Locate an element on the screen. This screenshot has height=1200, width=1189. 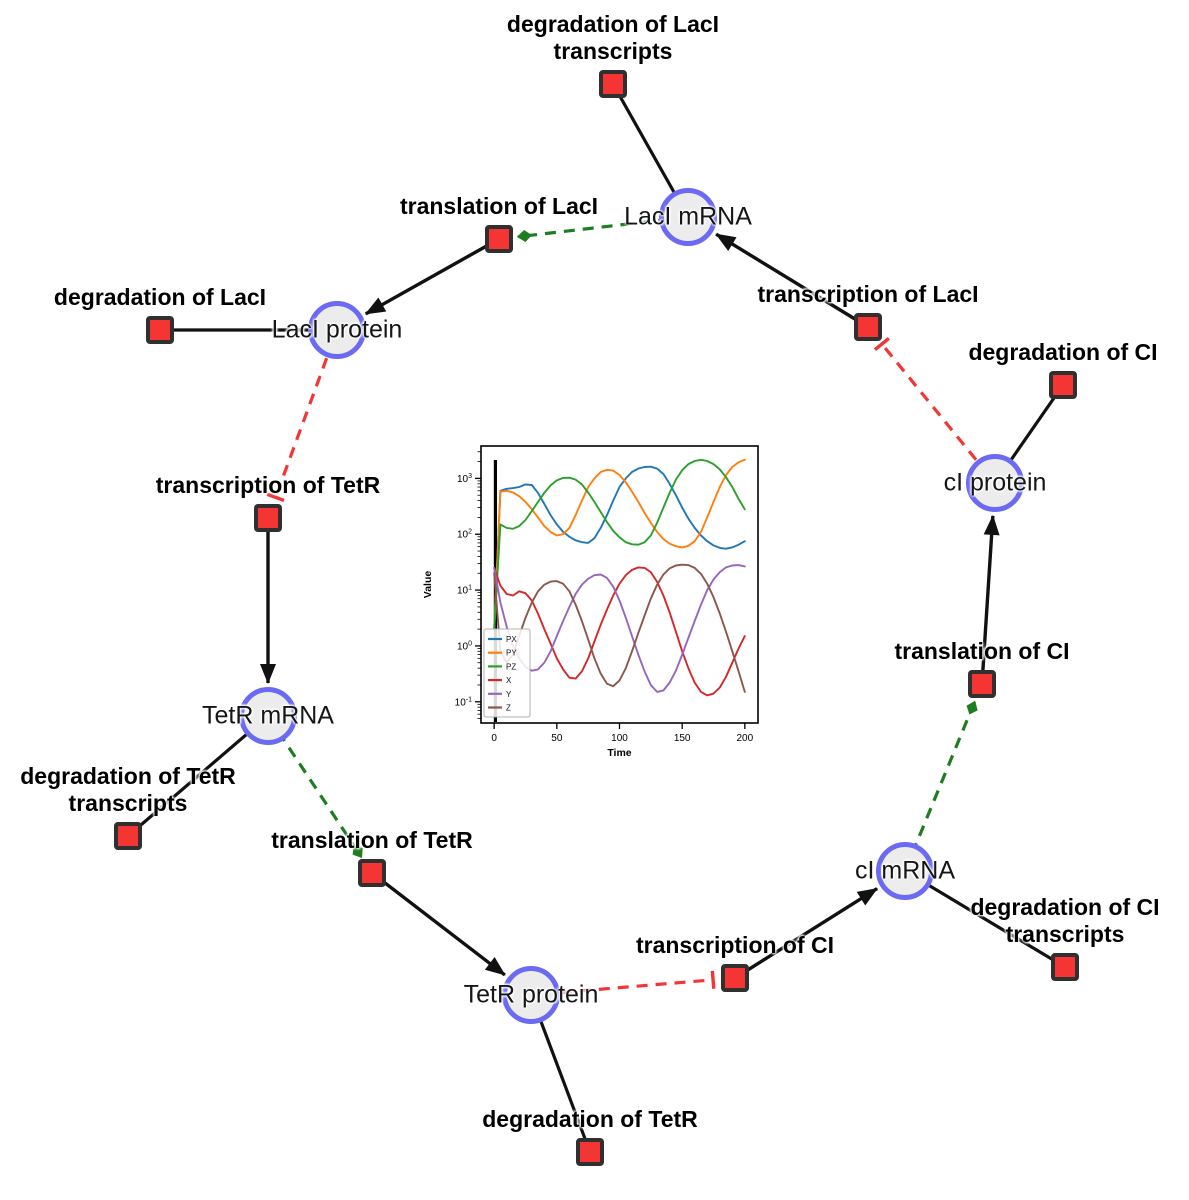
legend-label: PZ is located at coordinates (511, 666).